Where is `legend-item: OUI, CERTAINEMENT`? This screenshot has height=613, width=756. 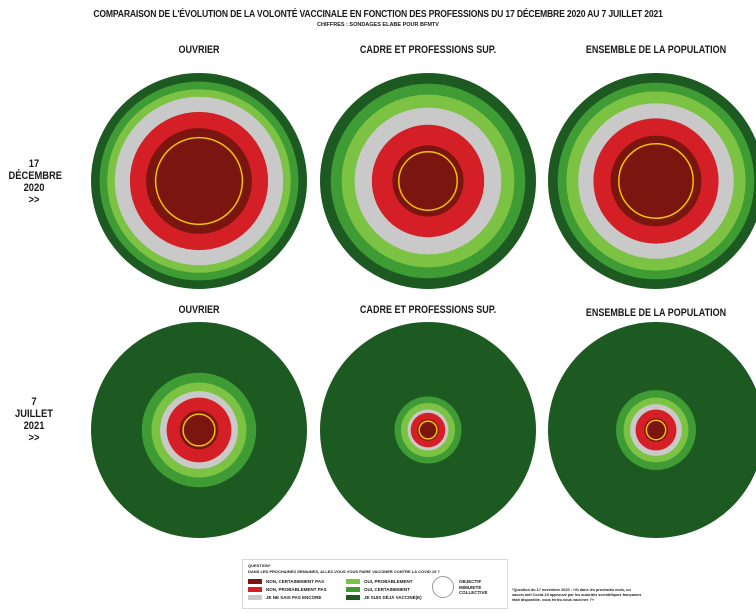 legend-item: OUI, CERTAINEMENT is located at coordinates (378, 589).